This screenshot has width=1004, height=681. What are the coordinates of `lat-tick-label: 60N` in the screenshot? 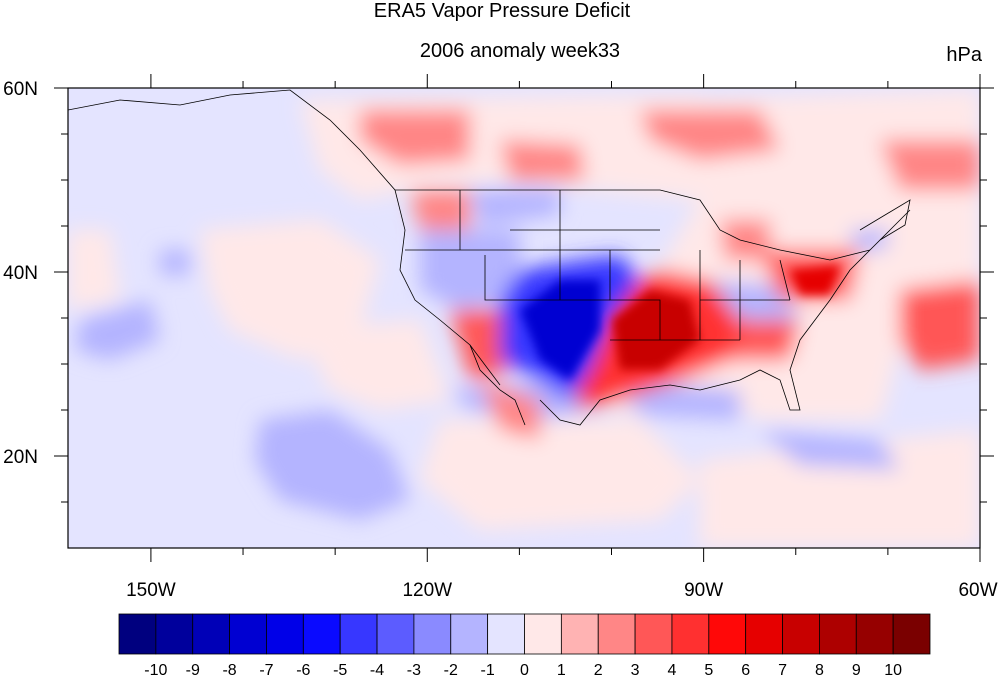 It's located at (20, 89).